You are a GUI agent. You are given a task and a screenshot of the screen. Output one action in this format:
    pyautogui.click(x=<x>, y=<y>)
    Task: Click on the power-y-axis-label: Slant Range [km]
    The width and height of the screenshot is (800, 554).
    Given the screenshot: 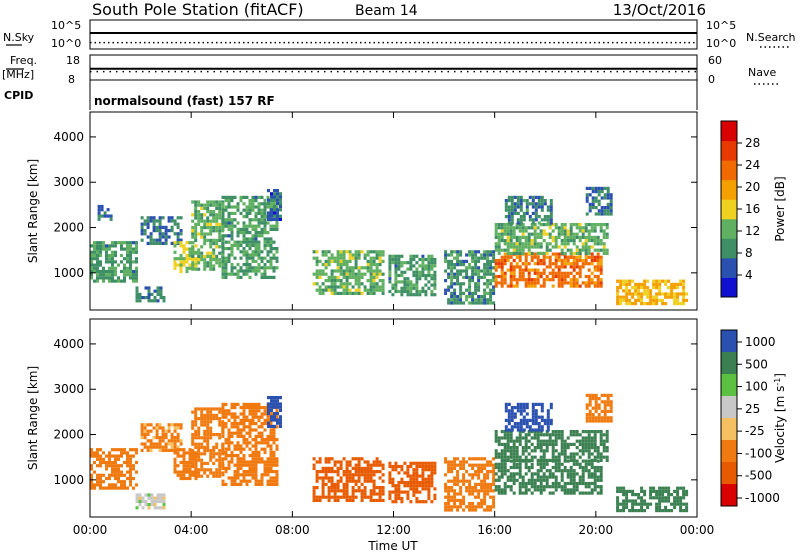 What is the action you would take?
    pyautogui.click(x=33, y=211)
    